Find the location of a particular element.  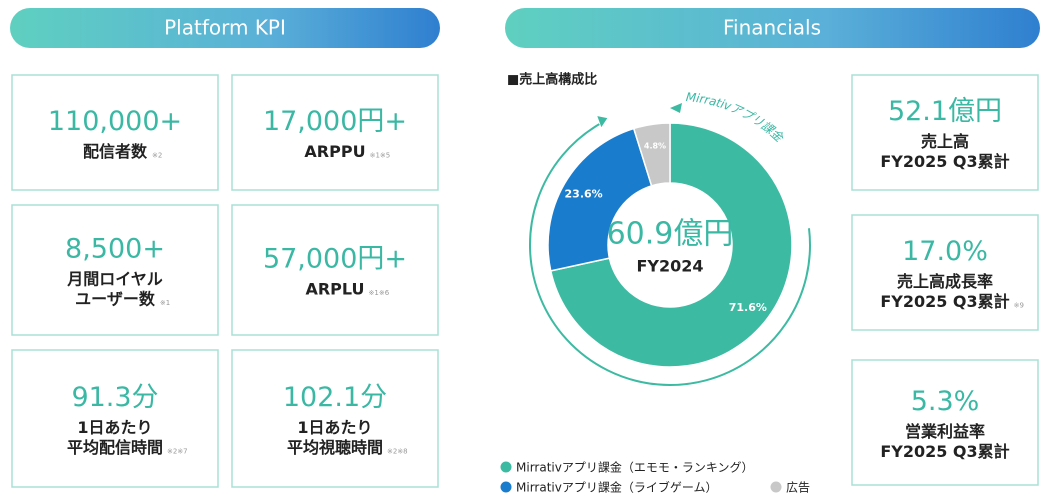

kpi-label: 営業利益率 is located at coordinates (945, 431).